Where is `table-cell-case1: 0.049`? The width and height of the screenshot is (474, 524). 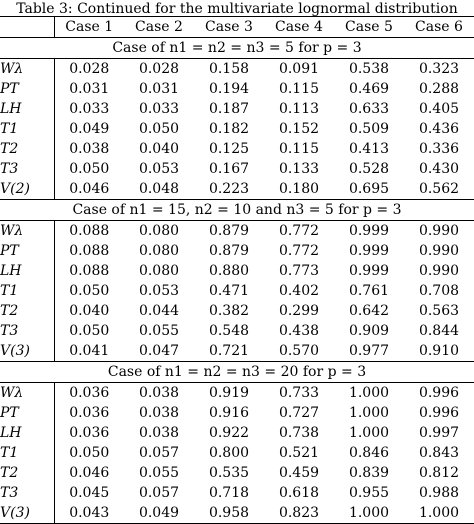
table-cell-case1: 0.049 is located at coordinates (89, 129).